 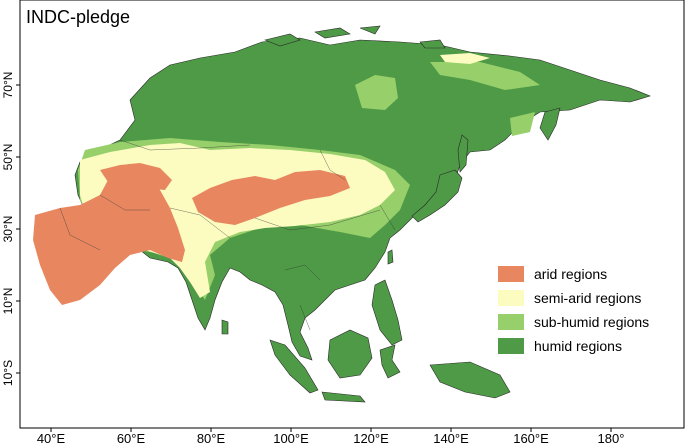 What do you see at coordinates (451, 438) in the screenshot?
I see `lon-tick-label: 140°E` at bounding box center [451, 438].